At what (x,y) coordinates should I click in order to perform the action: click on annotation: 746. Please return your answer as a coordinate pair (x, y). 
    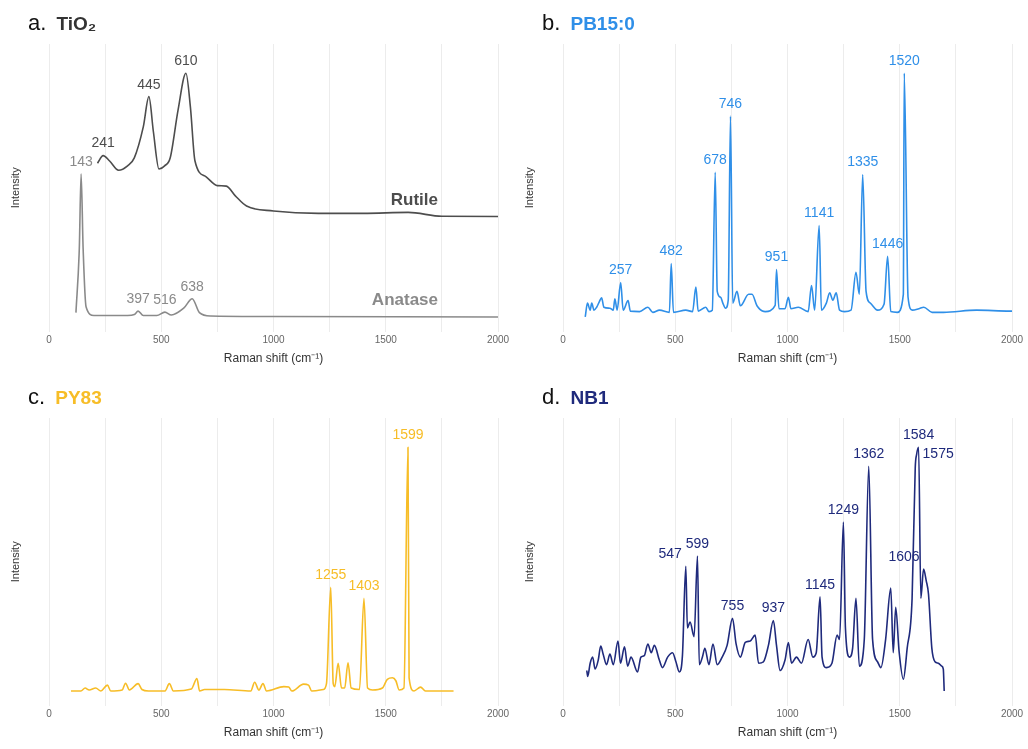
    Looking at the image, I should click on (730, 103).